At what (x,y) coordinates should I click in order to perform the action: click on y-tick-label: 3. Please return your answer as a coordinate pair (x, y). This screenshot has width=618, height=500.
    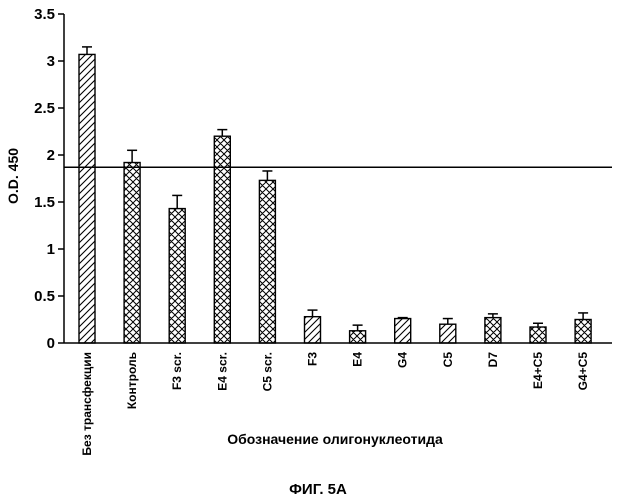
    Looking at the image, I should click on (51, 61).